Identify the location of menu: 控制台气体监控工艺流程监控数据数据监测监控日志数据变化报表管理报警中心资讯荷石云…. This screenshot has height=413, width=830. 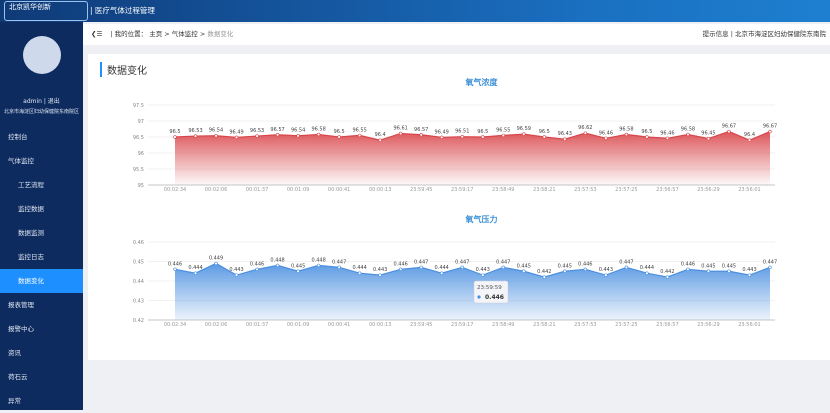
(41, 269).